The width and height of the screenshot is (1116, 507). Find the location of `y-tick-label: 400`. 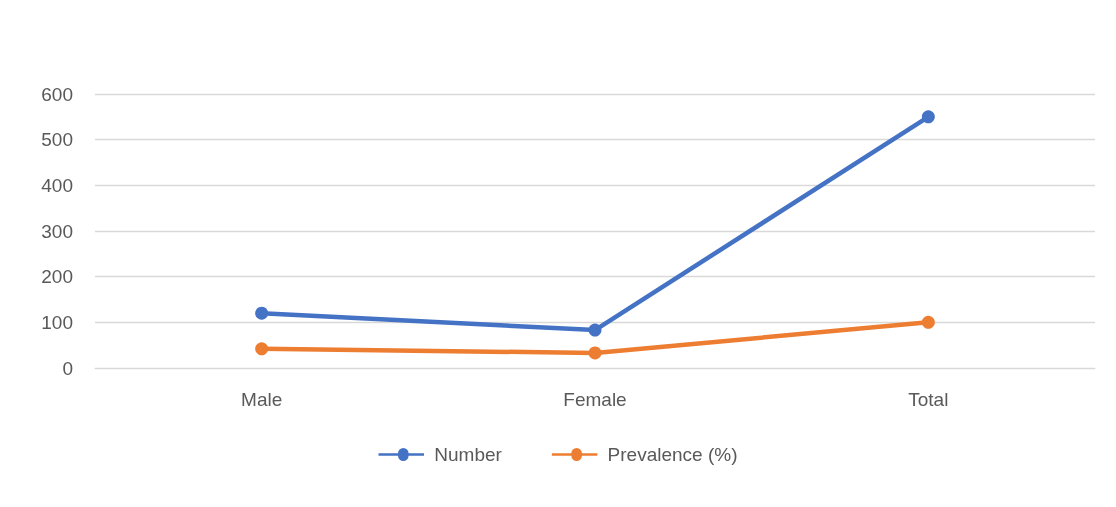

y-tick-label: 400 is located at coordinates (57, 185).